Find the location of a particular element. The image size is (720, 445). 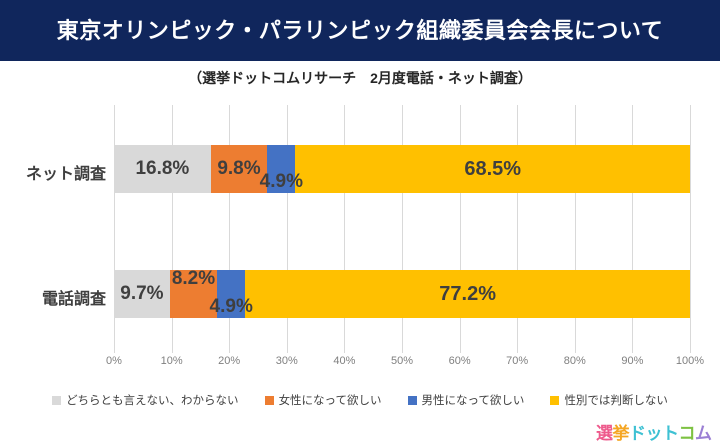

bar-segment: 16.8% is located at coordinates (162, 169).